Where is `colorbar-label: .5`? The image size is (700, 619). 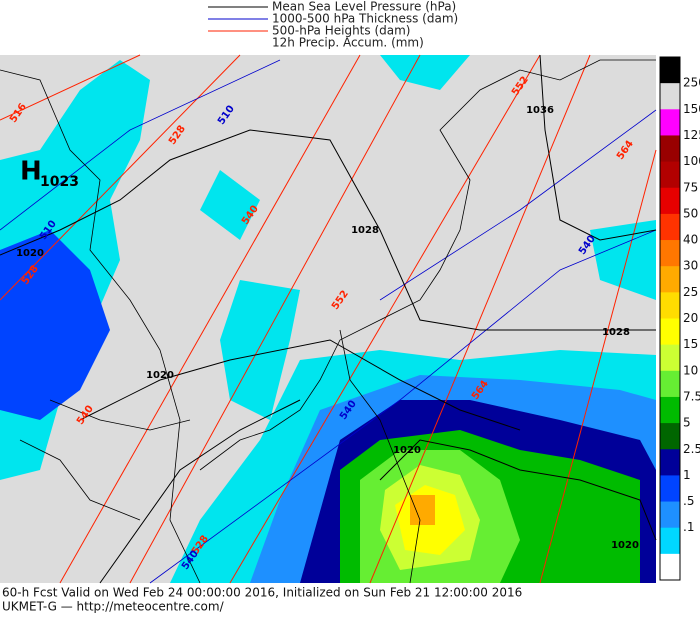
colorbar-label: .5 is located at coordinates (688, 501).